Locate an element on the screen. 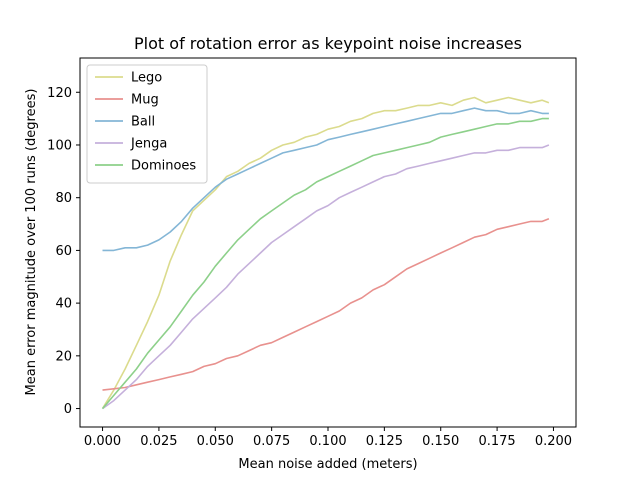  legend-label-dominoes: Dominoes is located at coordinates (163, 166).